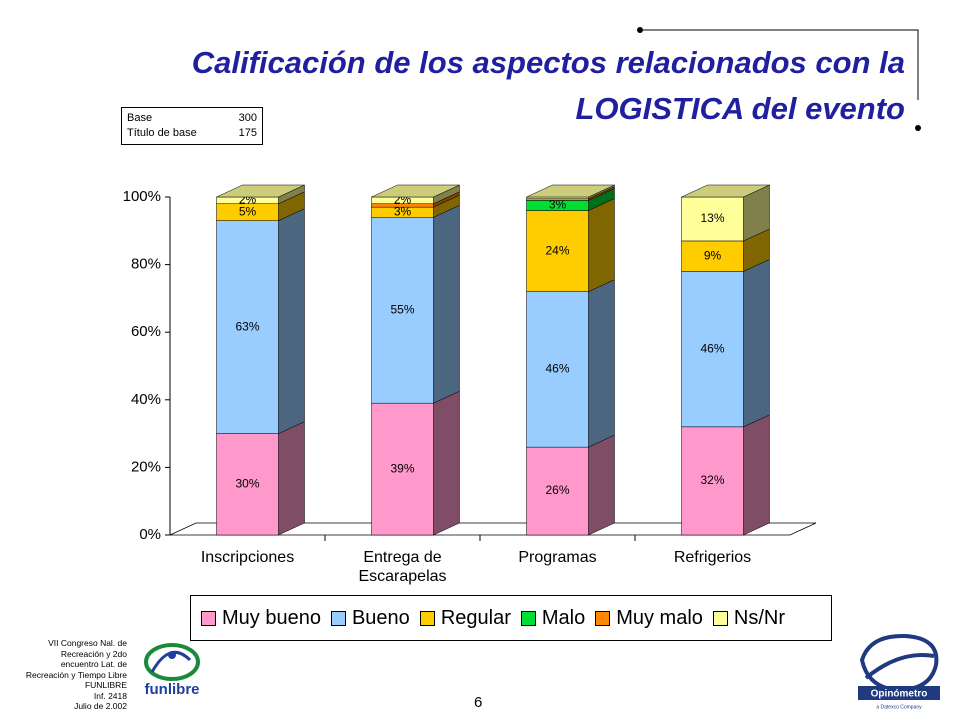 This screenshot has width=960, height=720. I want to click on logo-tagline: a Datexco Company, so click(899, 707).